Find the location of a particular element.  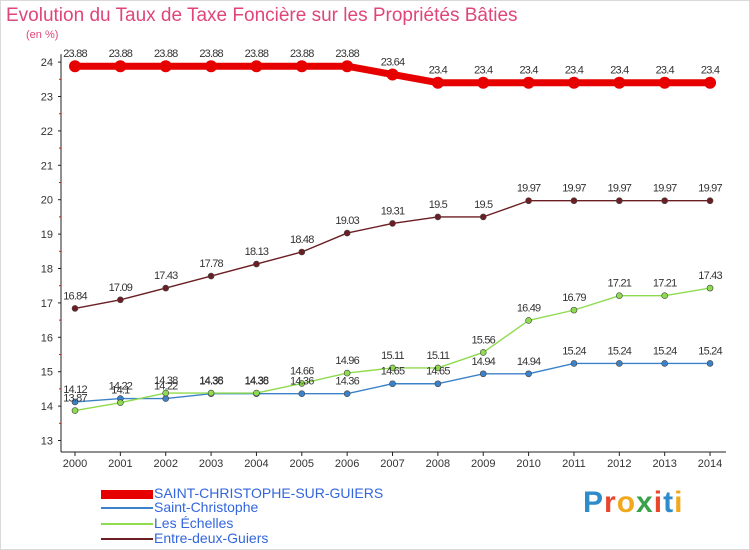

y-tick-label: 14 is located at coordinates (47, 407).